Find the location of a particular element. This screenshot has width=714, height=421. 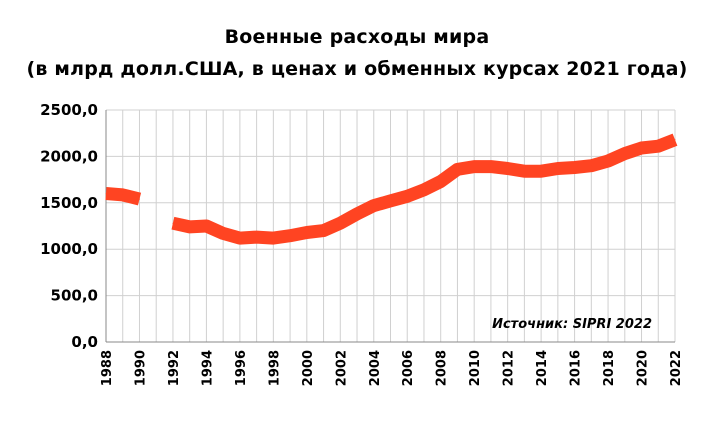

series-line-segment is located at coordinates (123, 196).